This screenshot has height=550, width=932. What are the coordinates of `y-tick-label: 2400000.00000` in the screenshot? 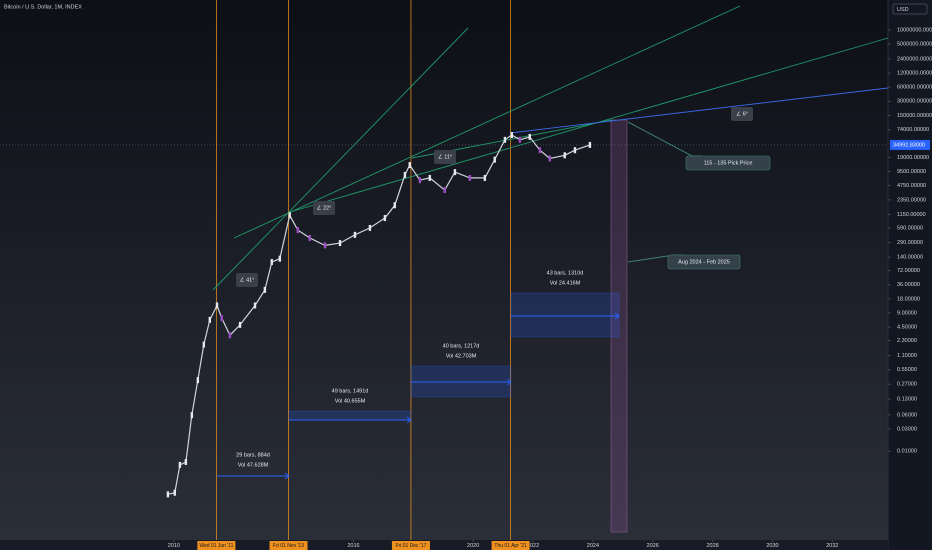 It's located at (914, 59).